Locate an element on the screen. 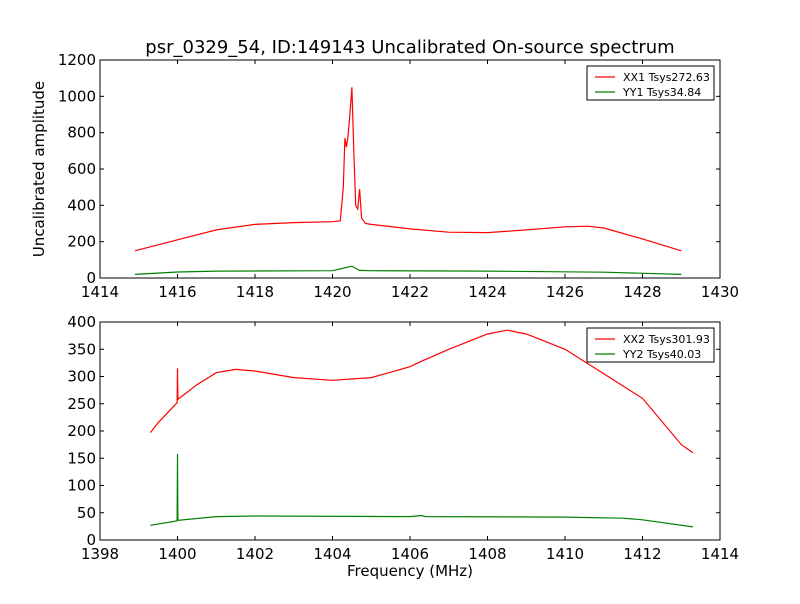 This screenshot has height=604, width=800. x-tick-label: 1404 is located at coordinates (332, 554).